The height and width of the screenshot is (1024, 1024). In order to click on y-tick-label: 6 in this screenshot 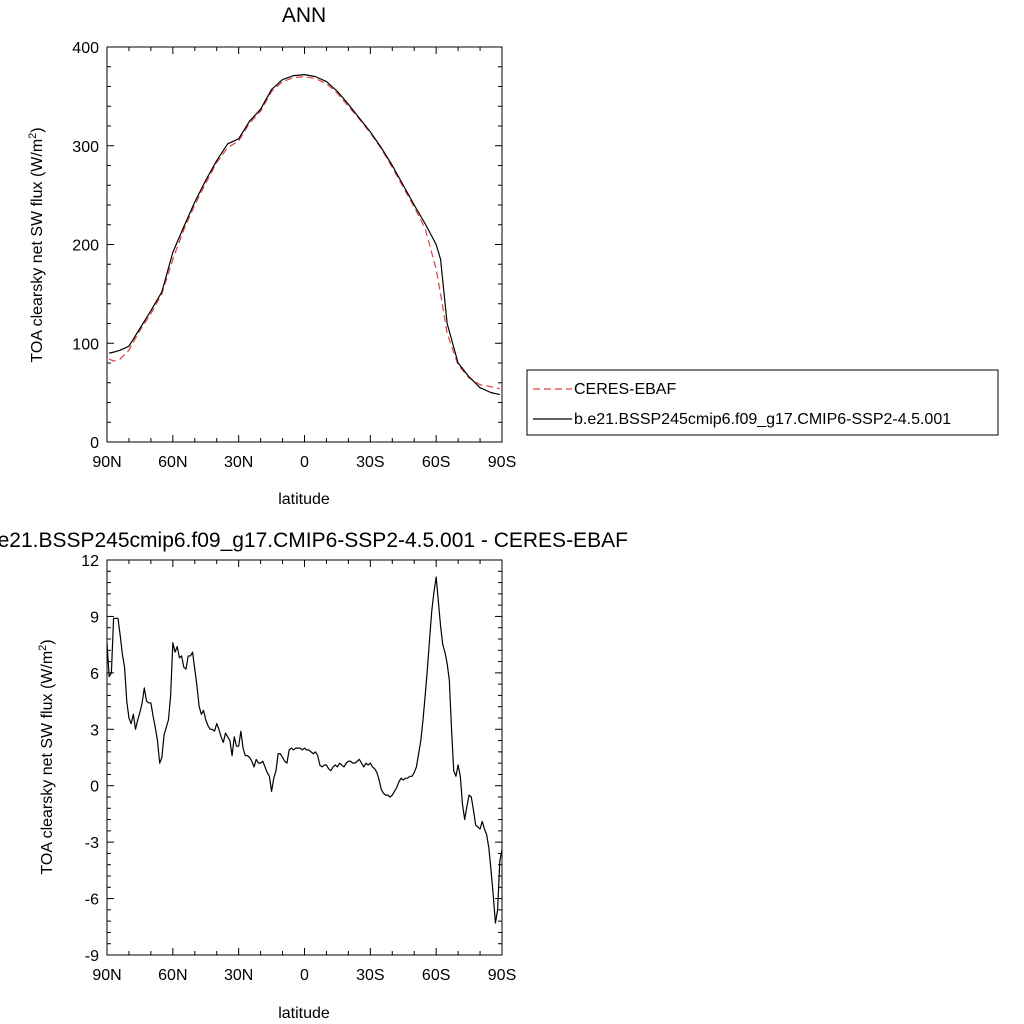, I will do `click(94, 674)`.